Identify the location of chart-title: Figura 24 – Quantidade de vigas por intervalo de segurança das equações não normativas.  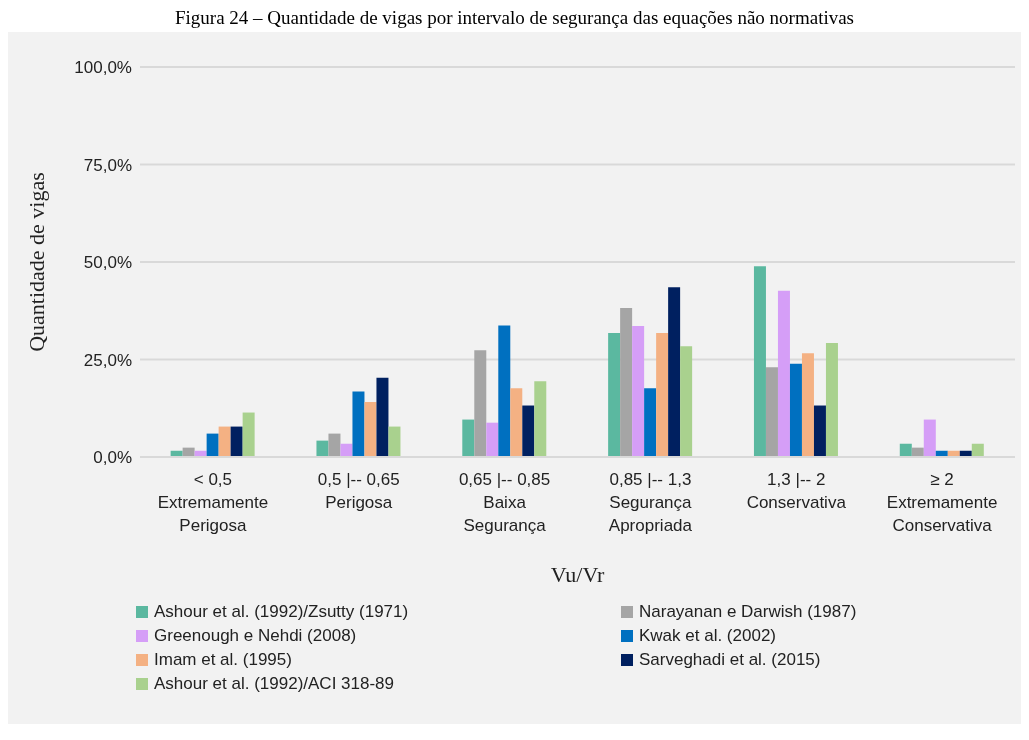
(514, 18).